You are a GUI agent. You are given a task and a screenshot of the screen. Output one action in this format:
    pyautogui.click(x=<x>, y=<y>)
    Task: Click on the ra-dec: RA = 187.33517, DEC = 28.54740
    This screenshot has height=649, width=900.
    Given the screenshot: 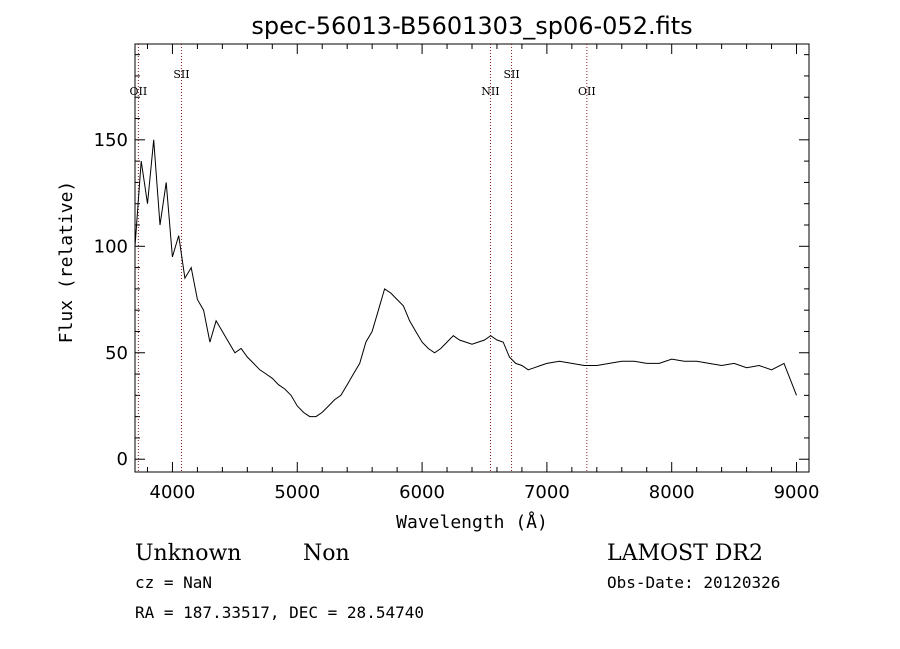 What is the action you would take?
    pyautogui.click(x=279, y=612)
    